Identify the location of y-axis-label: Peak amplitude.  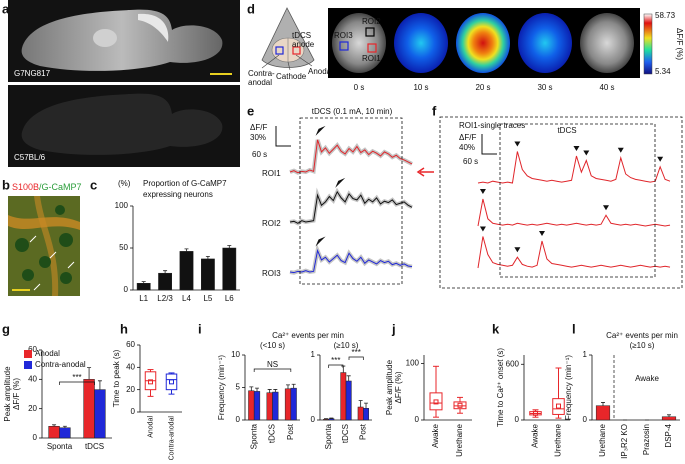
(7, 394).